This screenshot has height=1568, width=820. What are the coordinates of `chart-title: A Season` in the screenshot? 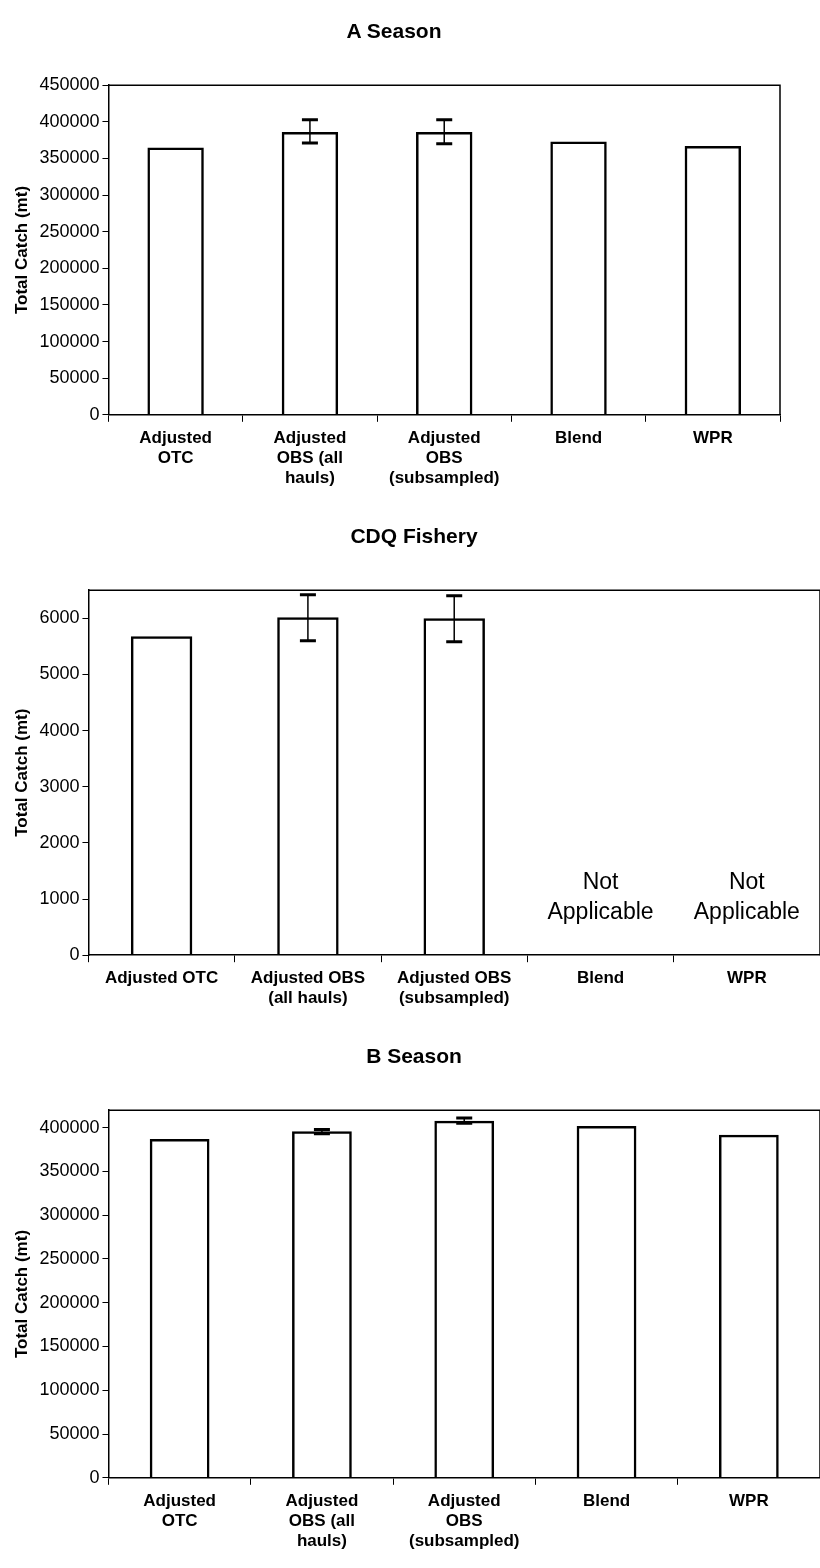 It's located at (394, 31).